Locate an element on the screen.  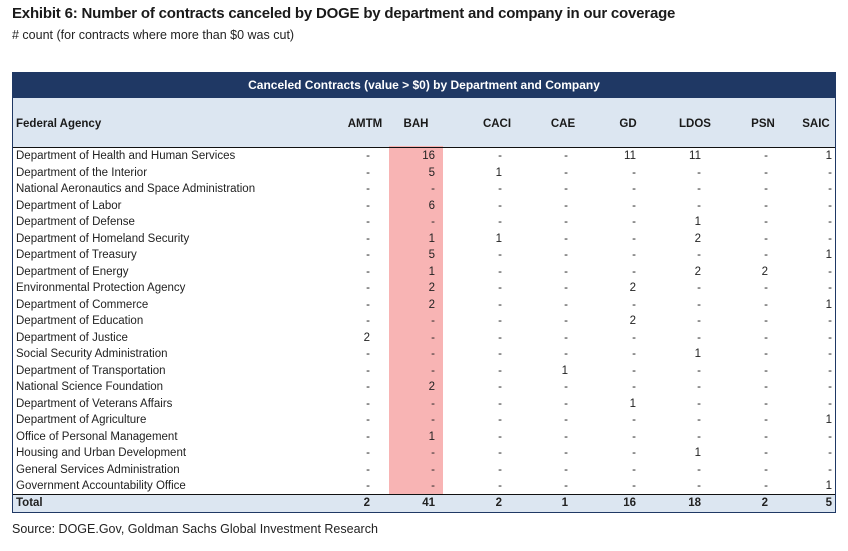
agency-name: Social Security Administration is located at coordinates (92, 354).